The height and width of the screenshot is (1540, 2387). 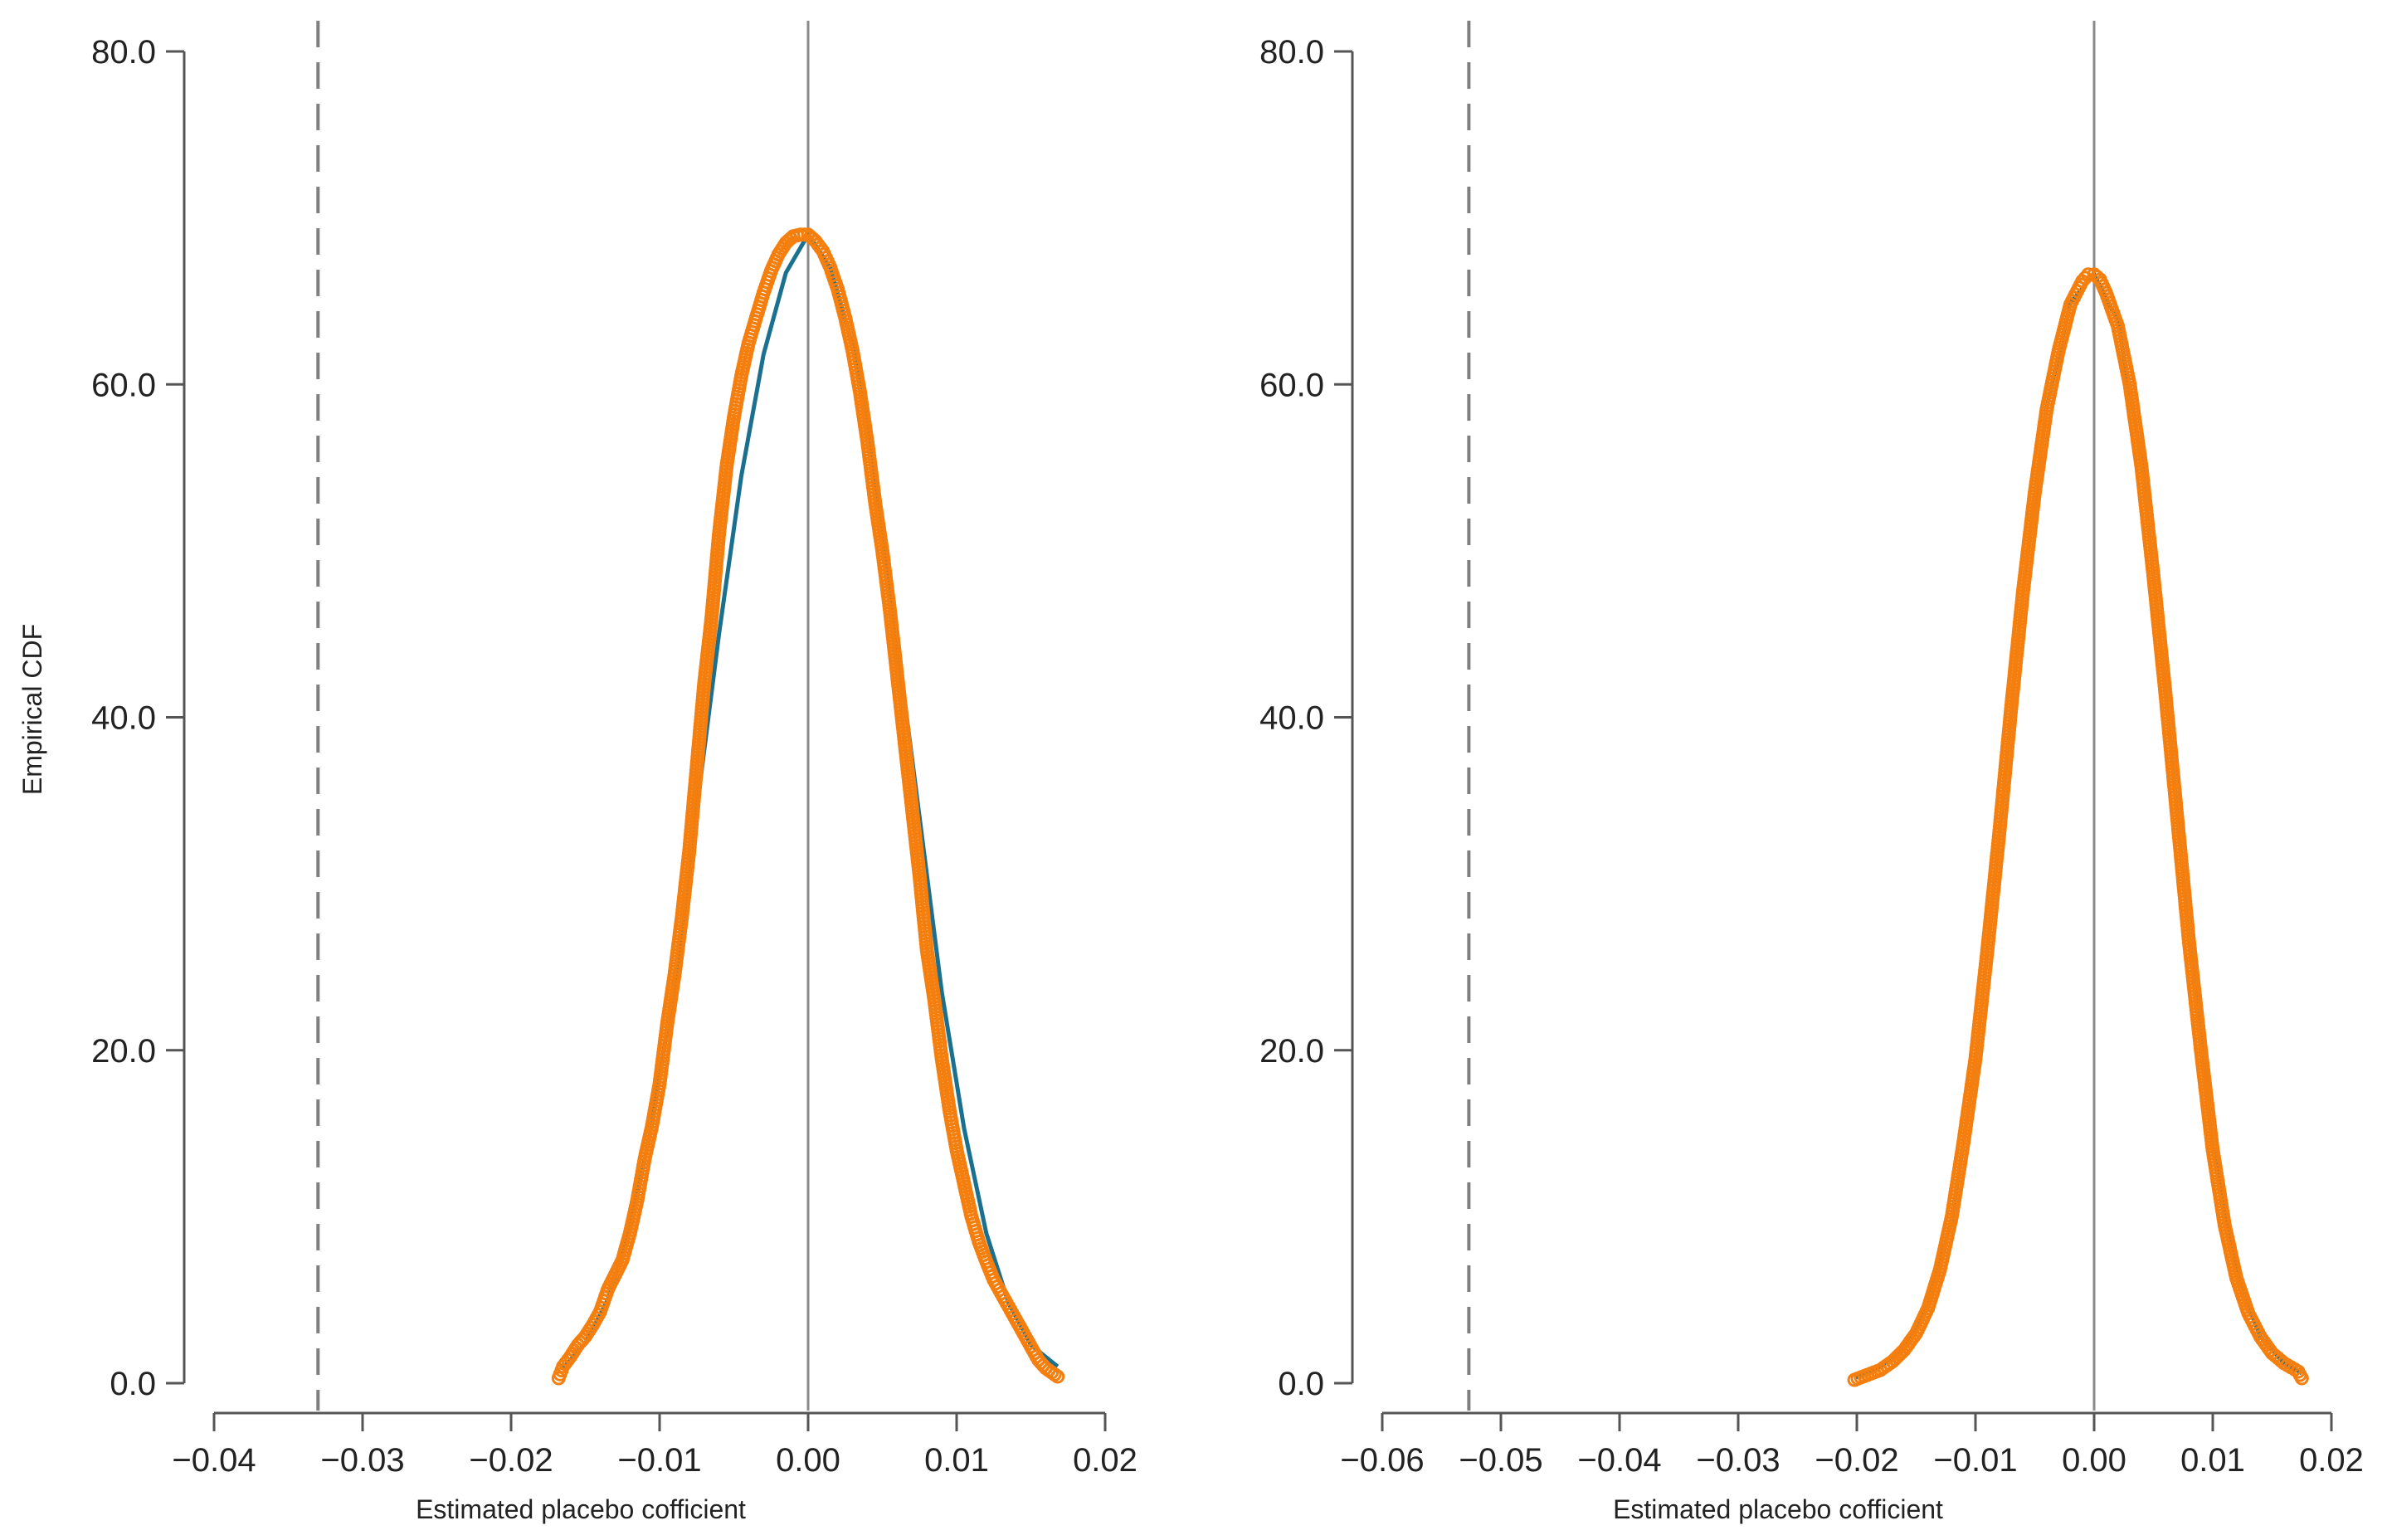 What do you see at coordinates (1382, 1460) in the screenshot?
I see `x-tick-label: −0.06` at bounding box center [1382, 1460].